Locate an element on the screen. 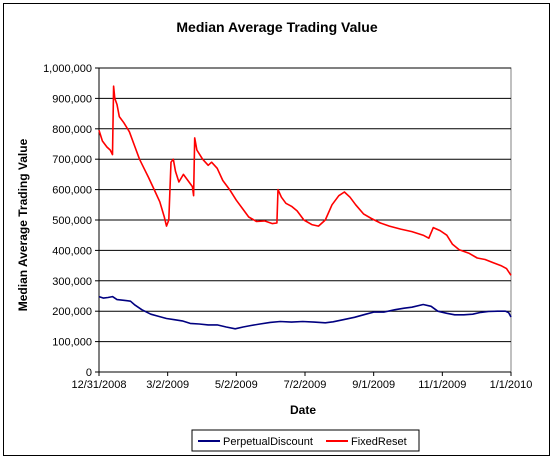 The width and height of the screenshot is (555, 461). x-tick-label: 3/2/2009 is located at coordinates (167, 385).